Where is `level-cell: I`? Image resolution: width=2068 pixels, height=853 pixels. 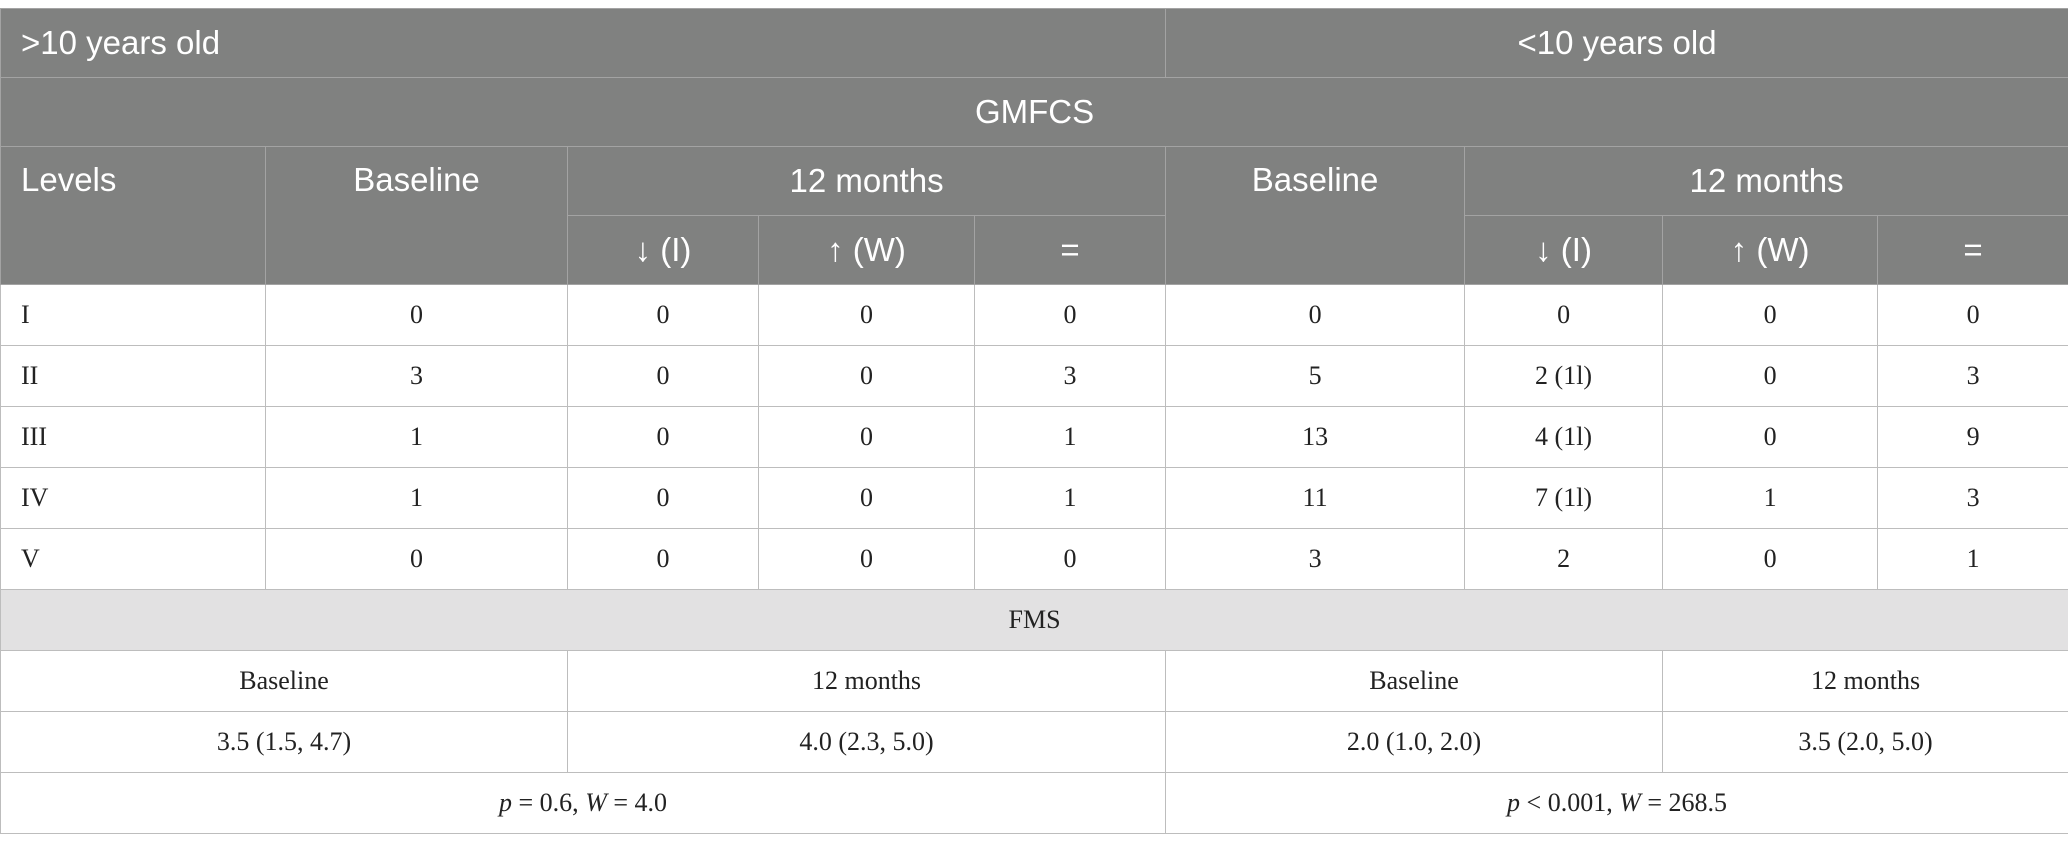
level-cell: I is located at coordinates (133, 315).